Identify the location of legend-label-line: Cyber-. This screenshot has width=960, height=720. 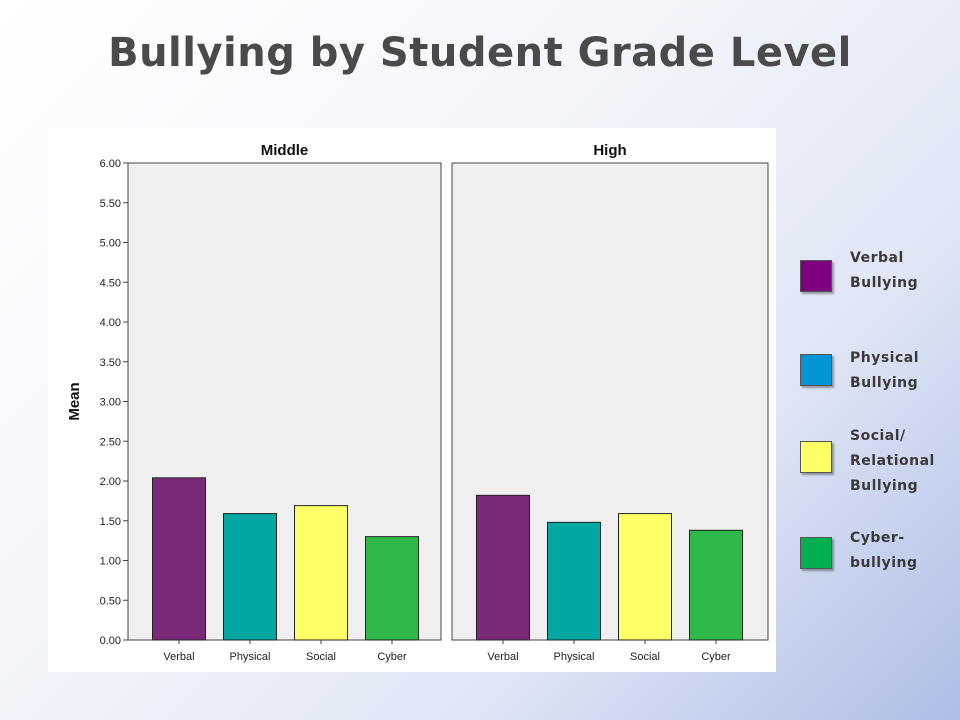
(877, 538).